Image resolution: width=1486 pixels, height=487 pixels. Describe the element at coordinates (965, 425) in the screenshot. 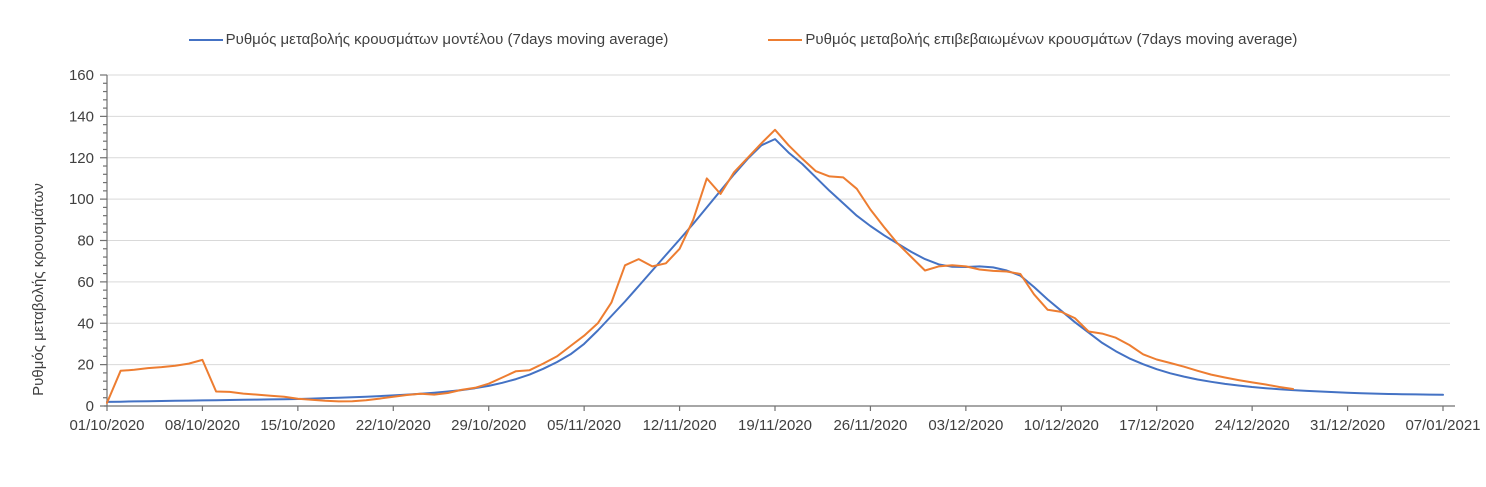

I see `x-tick-label: 03/12/2020` at that location.